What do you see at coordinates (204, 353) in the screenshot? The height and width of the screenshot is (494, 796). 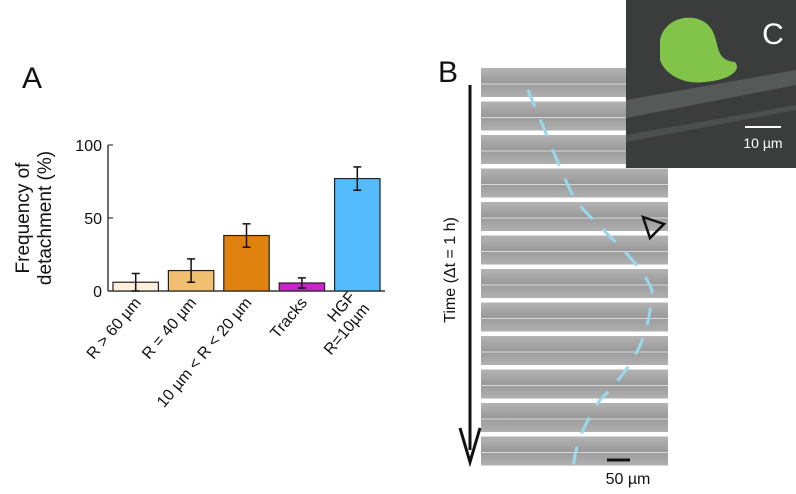 I see `x-tick-label: 10 µm < R < 20 µm` at bounding box center [204, 353].